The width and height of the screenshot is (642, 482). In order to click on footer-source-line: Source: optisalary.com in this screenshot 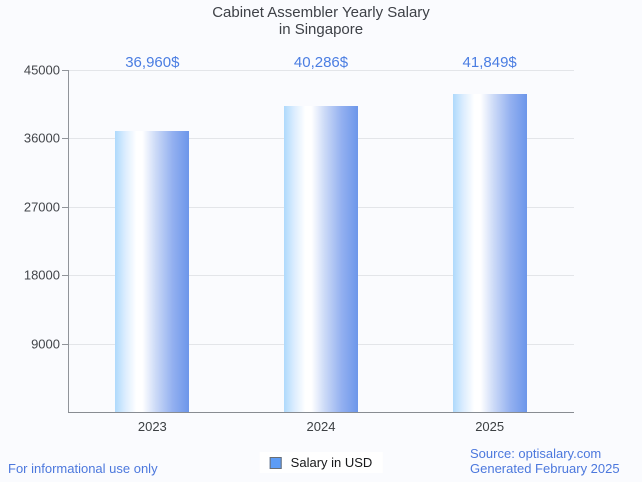, I will do `click(536, 453)`.